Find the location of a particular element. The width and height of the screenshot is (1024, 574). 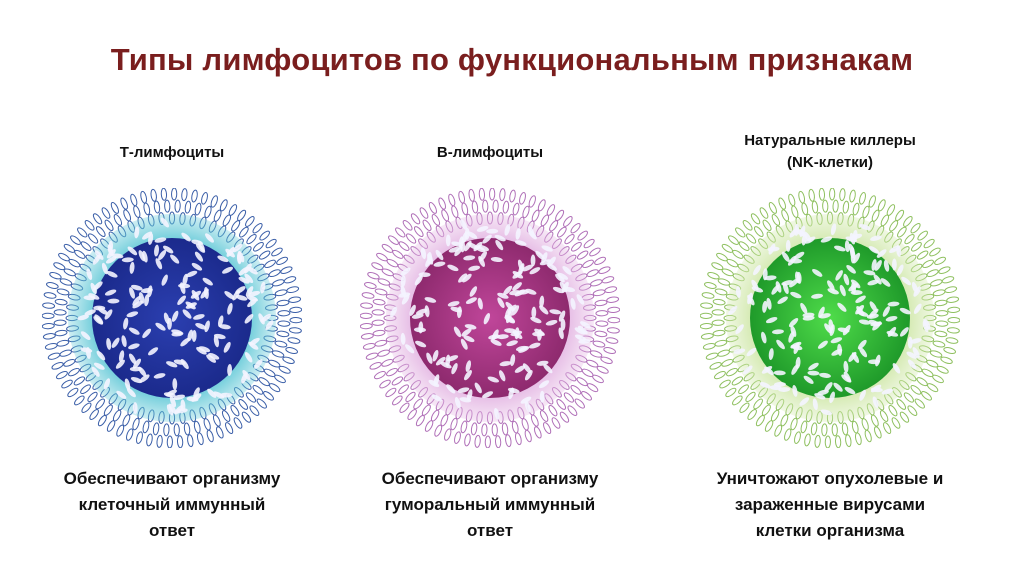

description-line: Обеспечивают организму is located at coordinates (490, 478).